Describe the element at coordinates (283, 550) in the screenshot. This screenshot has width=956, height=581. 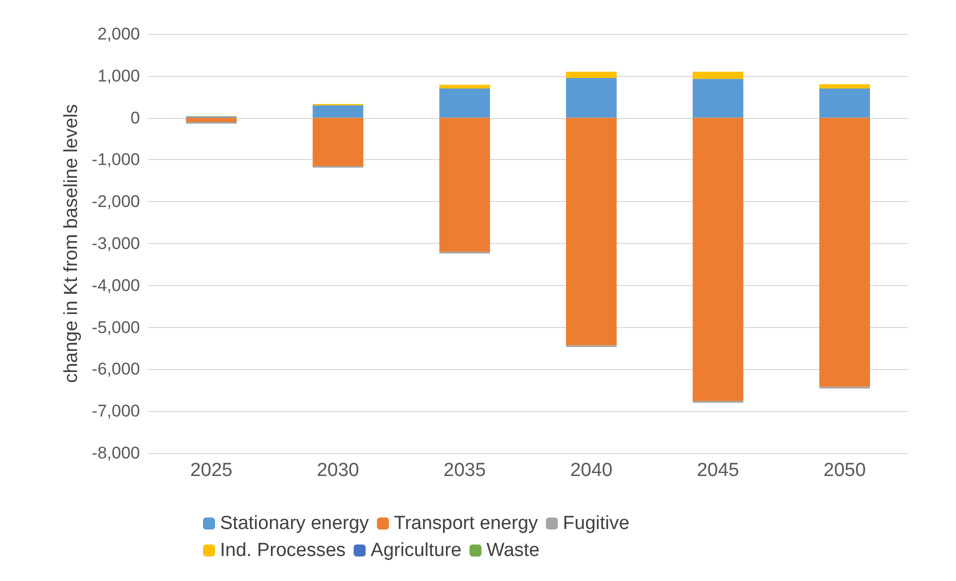
I see `legend-label: Ind. Processes` at that location.